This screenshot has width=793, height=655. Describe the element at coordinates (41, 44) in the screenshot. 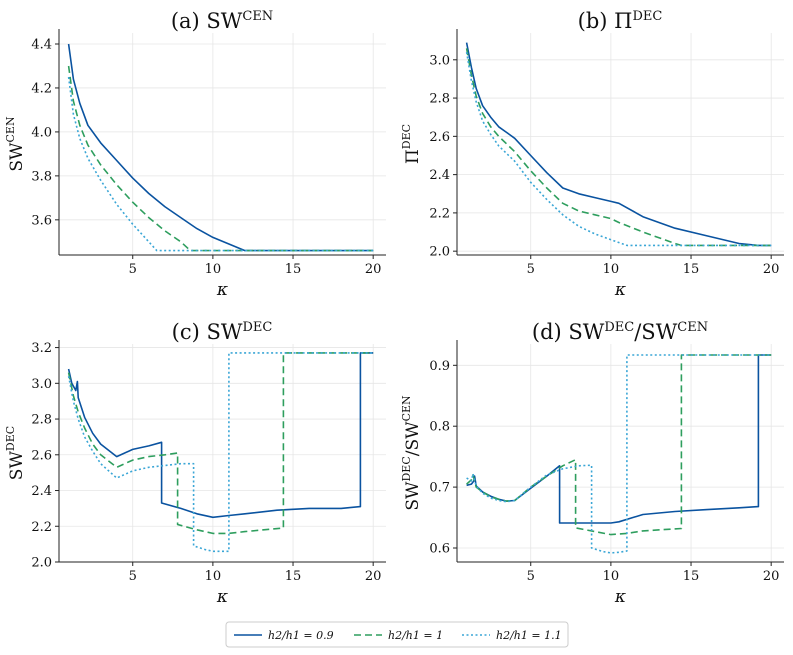

I see `y-tick-label: 4.4` at that location.